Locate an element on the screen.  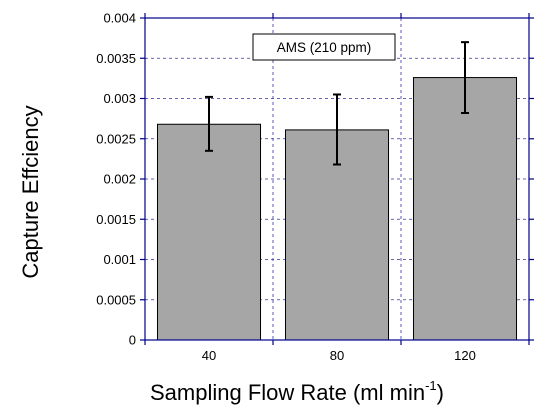
legend: AMS (210 ppm) is located at coordinates (324, 47).